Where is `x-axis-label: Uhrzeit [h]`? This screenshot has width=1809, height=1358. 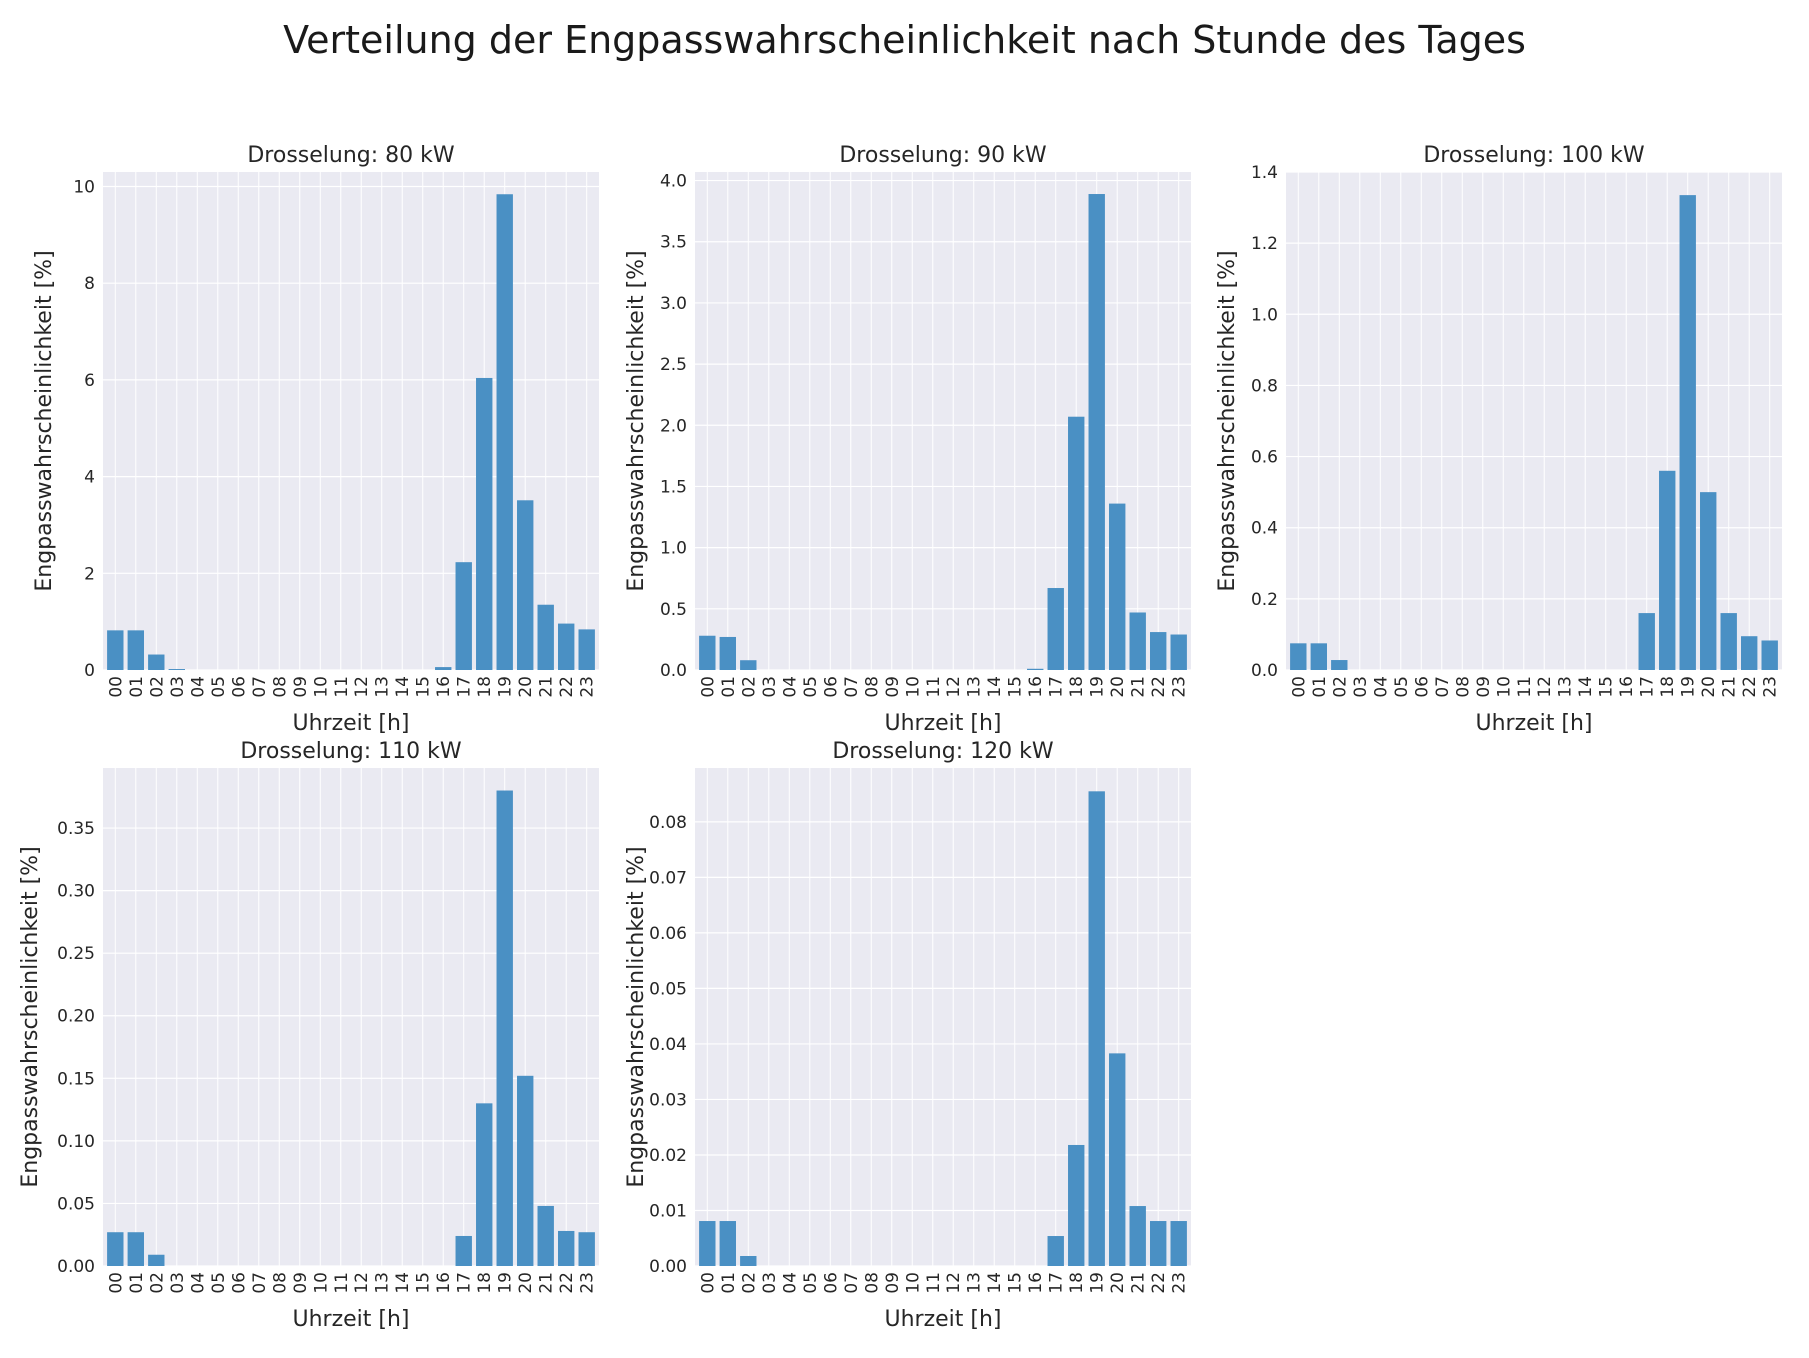
x-axis-label: Uhrzeit [h] is located at coordinates (350, 723).